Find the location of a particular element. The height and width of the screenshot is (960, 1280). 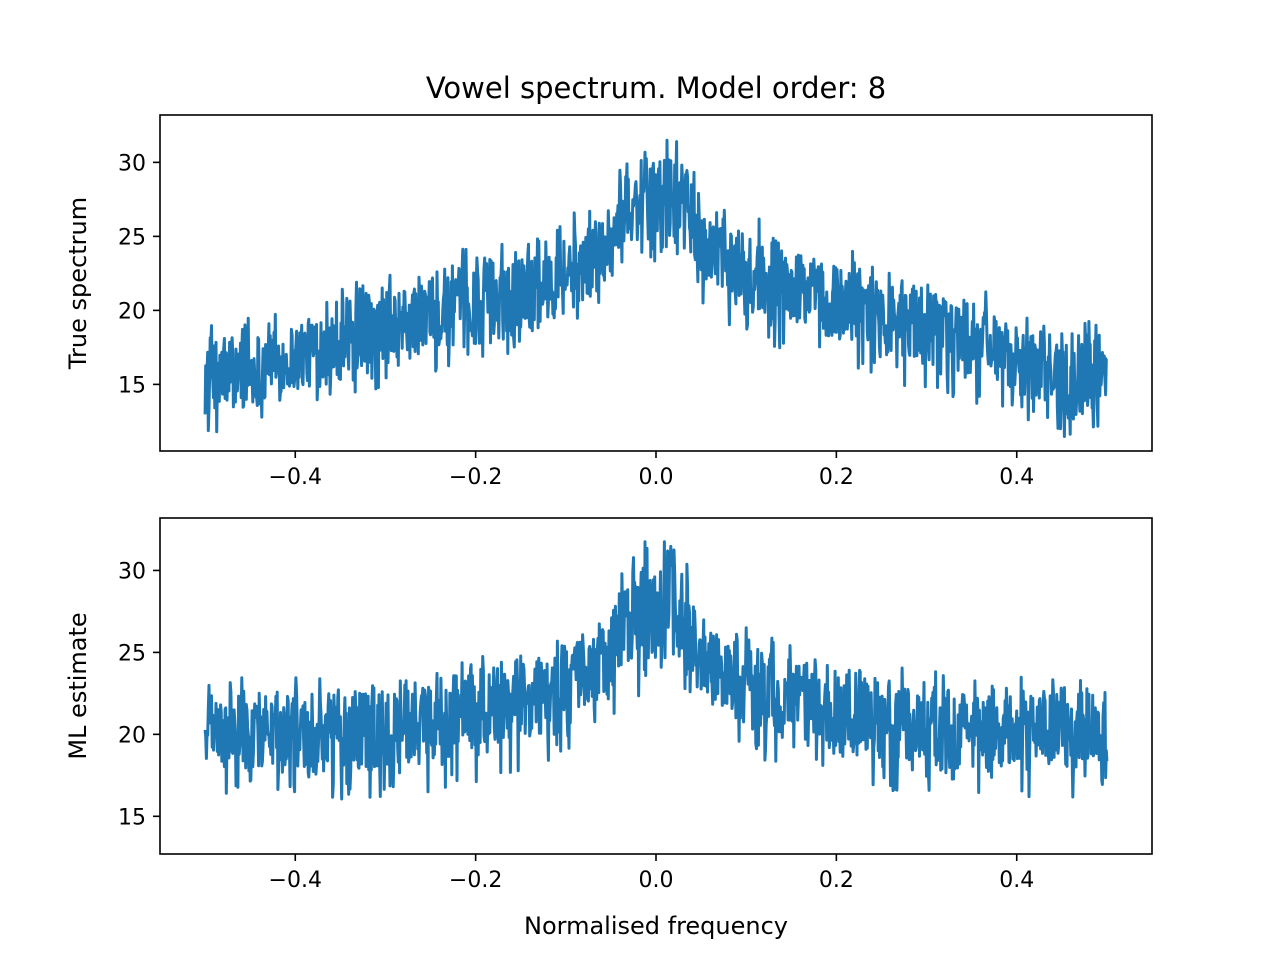

top-x-tick-label: 0.0 is located at coordinates (656, 477).